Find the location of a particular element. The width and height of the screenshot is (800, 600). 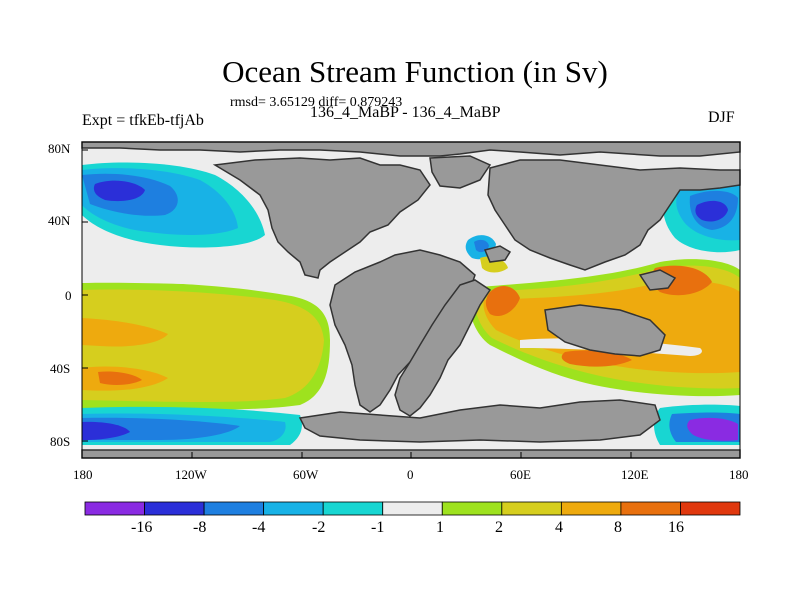

southern-ocean-right-core is located at coordinates (712, 429).